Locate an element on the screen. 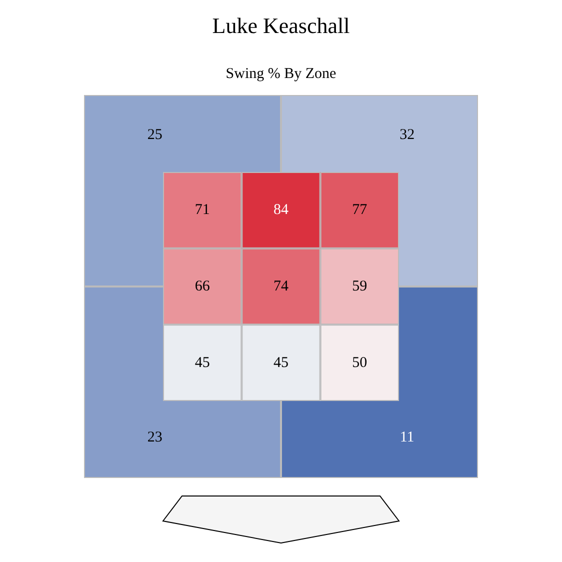 The image size is (562, 562). data-label: 71 is located at coordinates (202, 210).